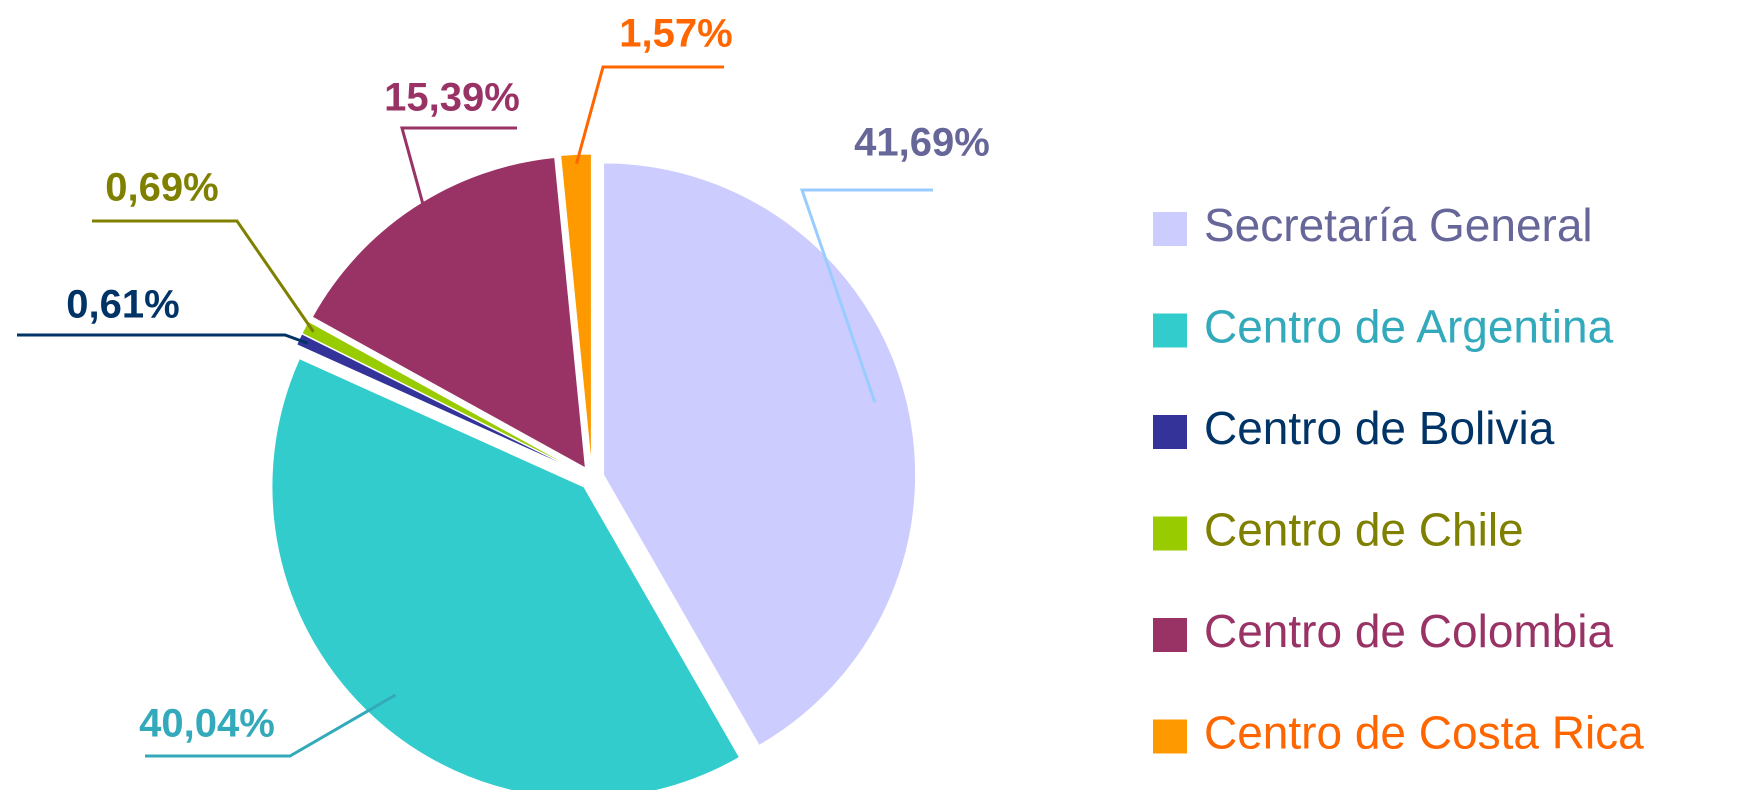 The width and height of the screenshot is (1751, 790). What do you see at coordinates (1409, 631) in the screenshot?
I see `legend-label: Centro de Colombia` at bounding box center [1409, 631].